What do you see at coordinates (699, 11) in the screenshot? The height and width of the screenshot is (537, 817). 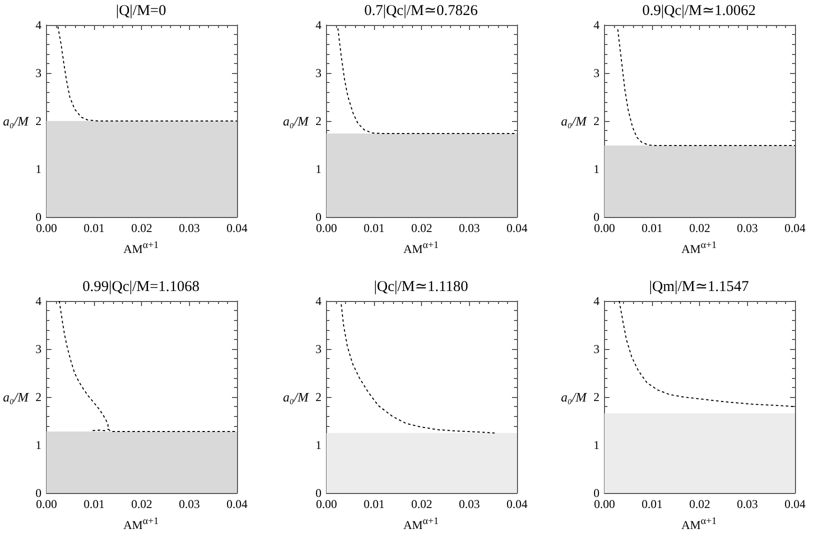 I see `chart-title: 0.9|Qc|/M≃1.0062` at bounding box center [699, 11].